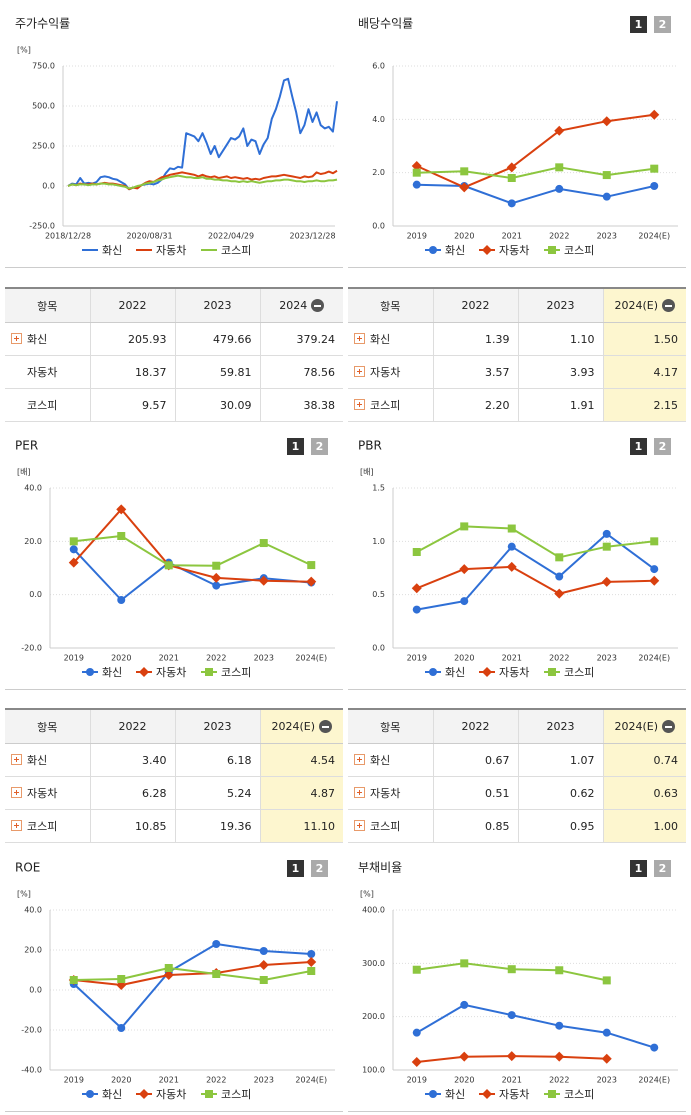  What do you see at coordinates (174, 405) in the screenshot?
I see `table-row: 코스피 9.57 30.09 38.38` at bounding box center [174, 405].